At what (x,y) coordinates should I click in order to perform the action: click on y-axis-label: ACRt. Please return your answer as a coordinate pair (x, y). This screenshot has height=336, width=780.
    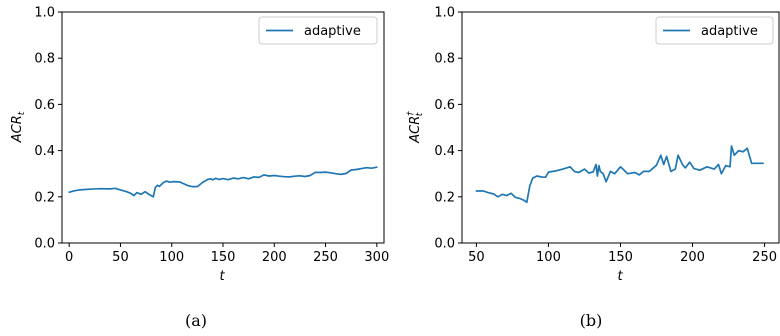
    Looking at the image, I should click on (18, 127).